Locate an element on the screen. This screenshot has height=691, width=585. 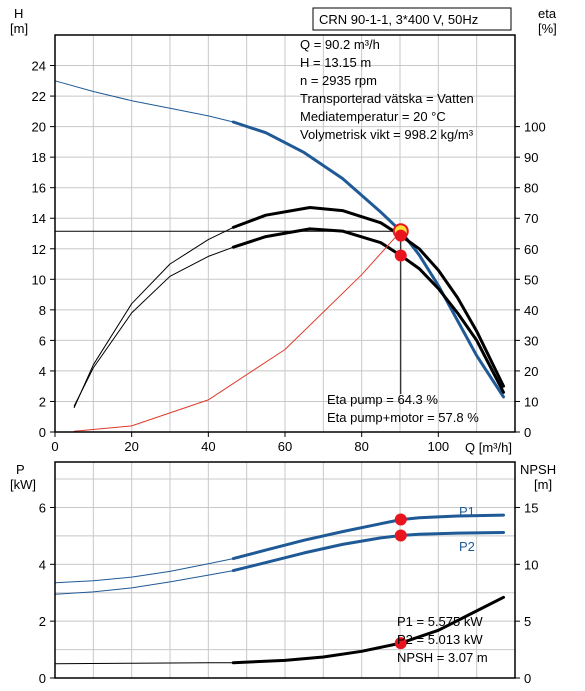
eta-pump-annotation: Eta pump = 64.3 % is located at coordinates (382, 399).